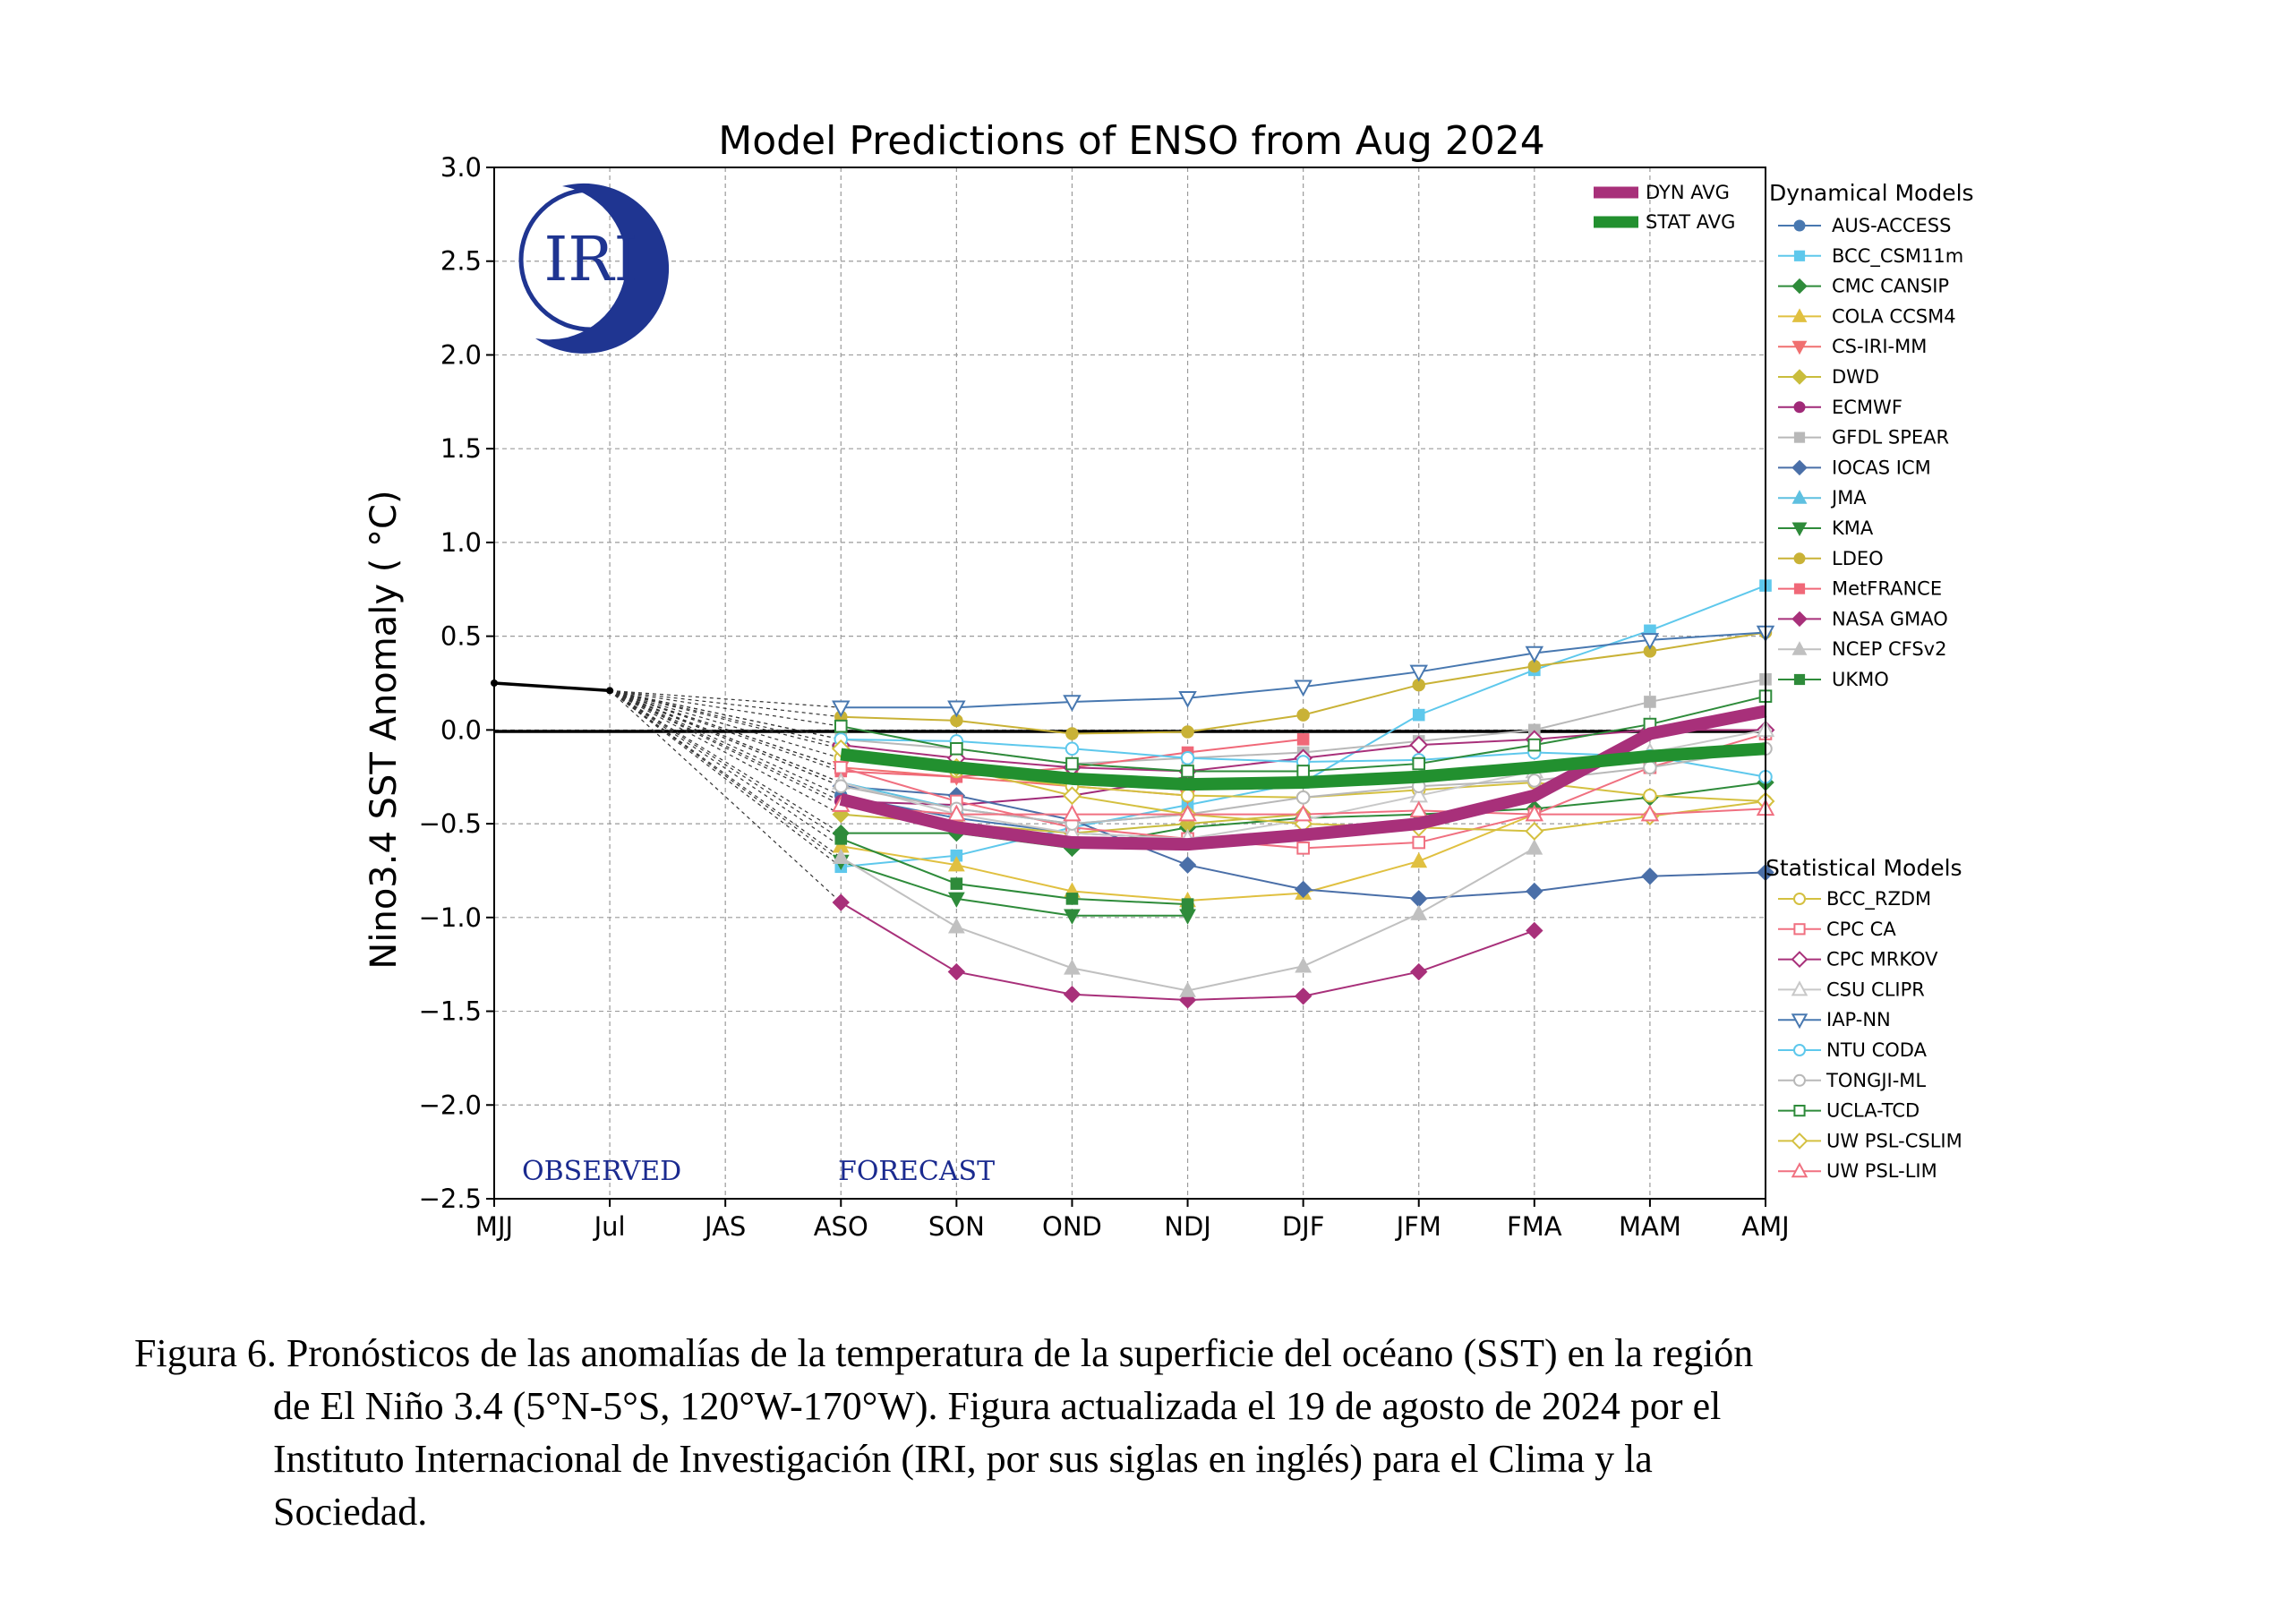  I want to click on x-tick-label: SON, so click(956, 1226).